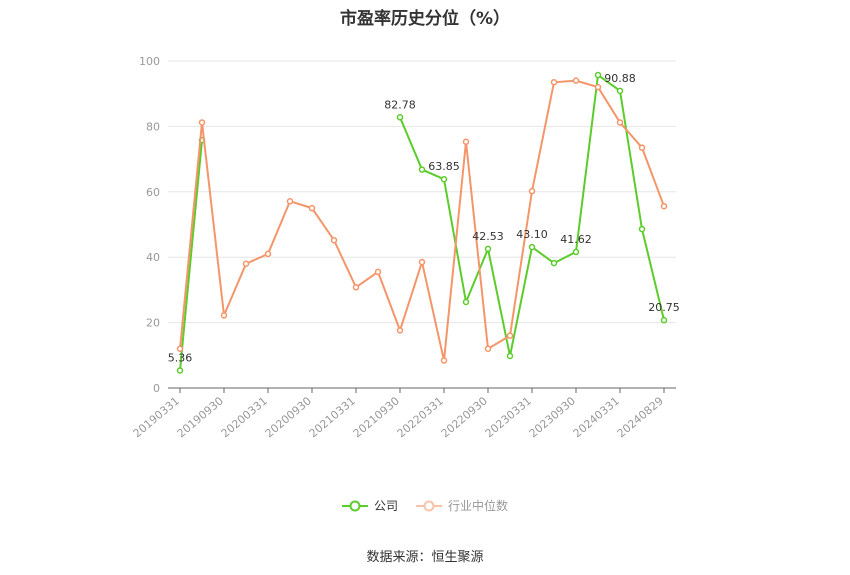 The height and width of the screenshot is (575, 850). Describe the element at coordinates (508, 417) in the screenshot. I see `x-tick-label: 20230331` at that location.